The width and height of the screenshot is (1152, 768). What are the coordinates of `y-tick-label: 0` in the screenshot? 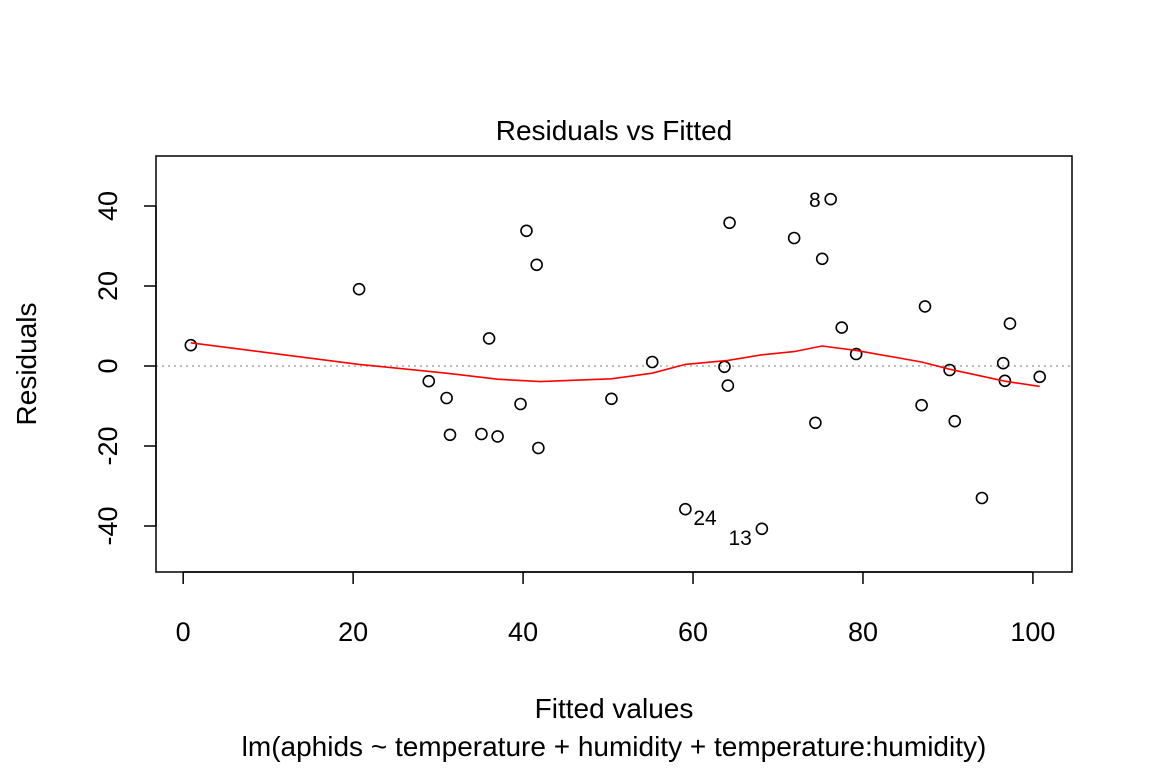 It's located at (108, 365).